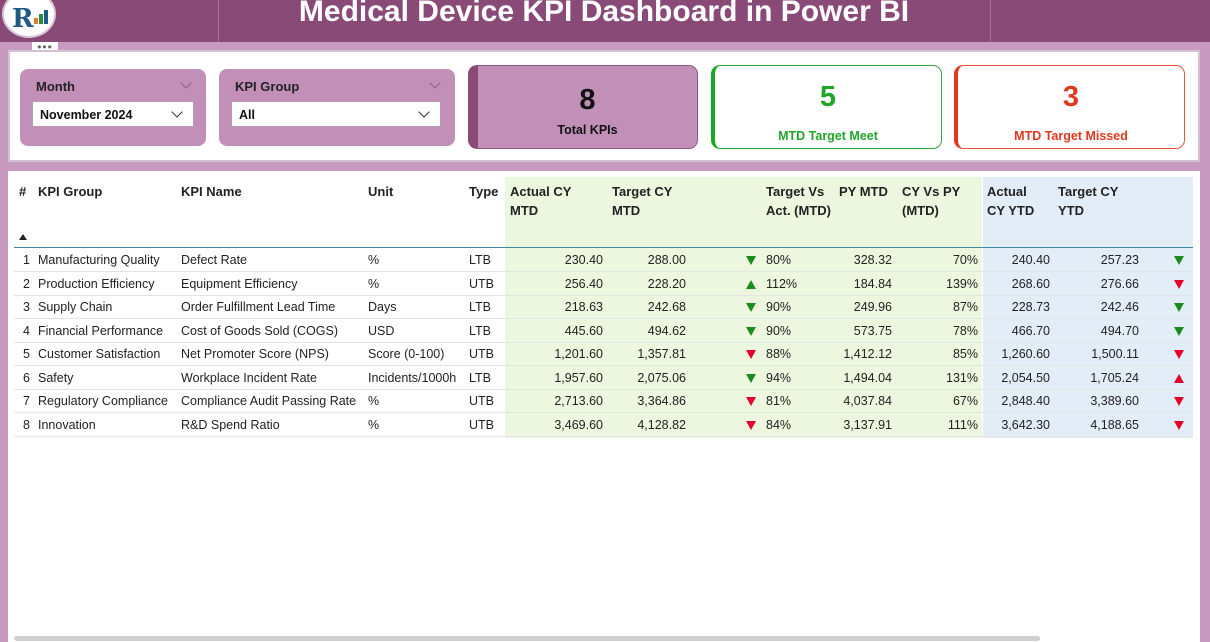 This screenshot has height=642, width=1210. I want to click on logo-bar, so click(36, 21).